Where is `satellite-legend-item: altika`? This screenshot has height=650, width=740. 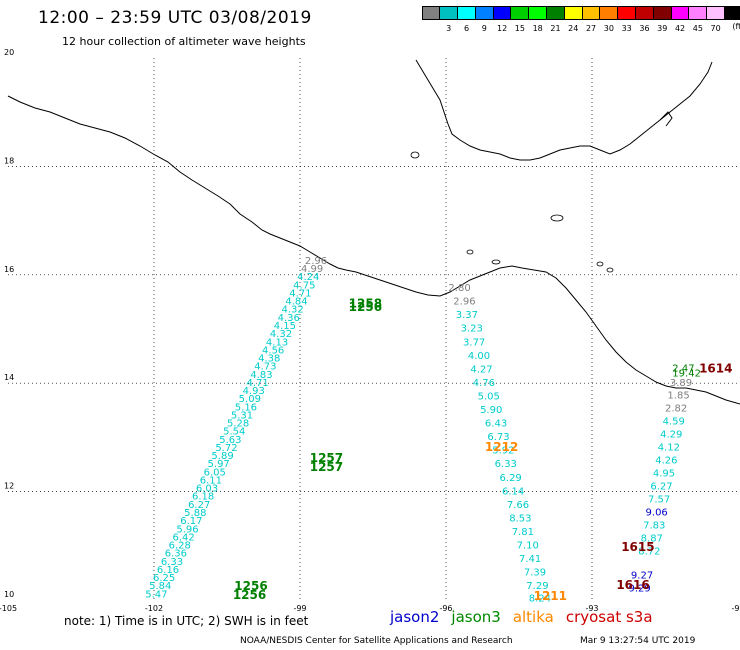
satellite-legend-item: altika is located at coordinates (533, 617).